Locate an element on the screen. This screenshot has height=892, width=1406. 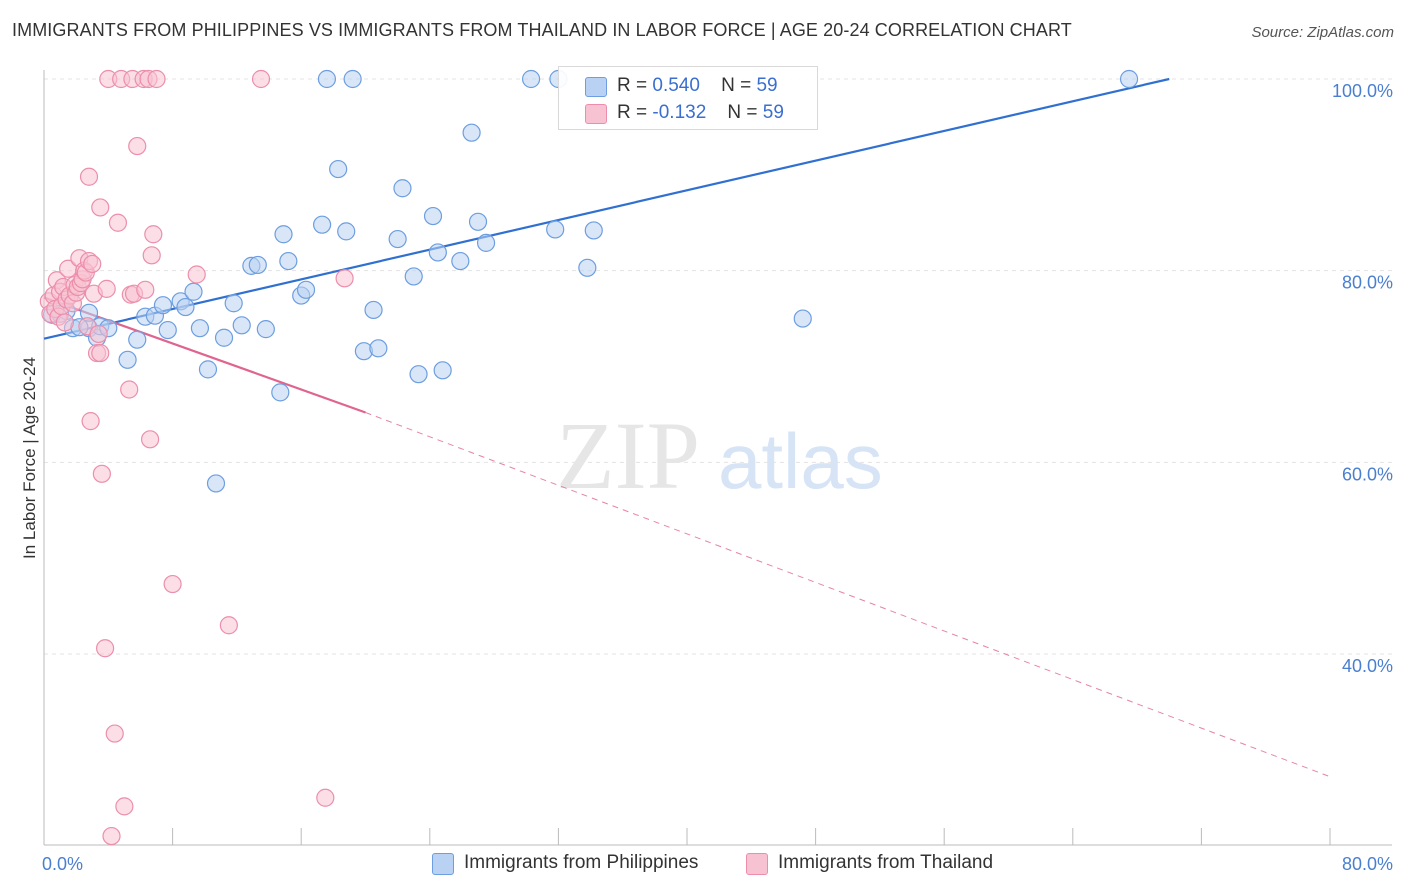
watermark-zip: ZIP is located at coordinates (628, 455).